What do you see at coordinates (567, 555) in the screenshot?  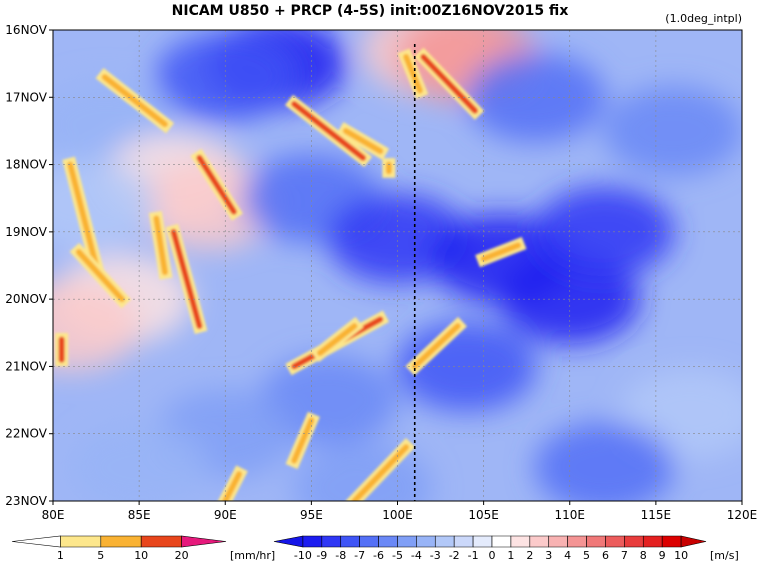 I see `u850-legend-label: 4` at bounding box center [567, 555].